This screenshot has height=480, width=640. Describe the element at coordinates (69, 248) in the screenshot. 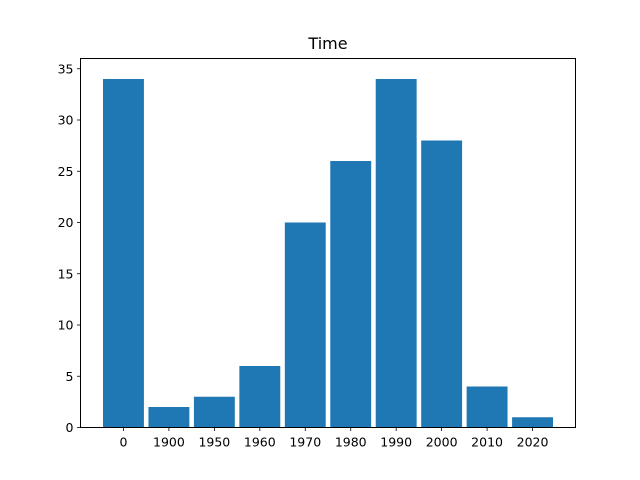

I see `y-axis: 0 5 10 15 20 25 30 35` at that location.